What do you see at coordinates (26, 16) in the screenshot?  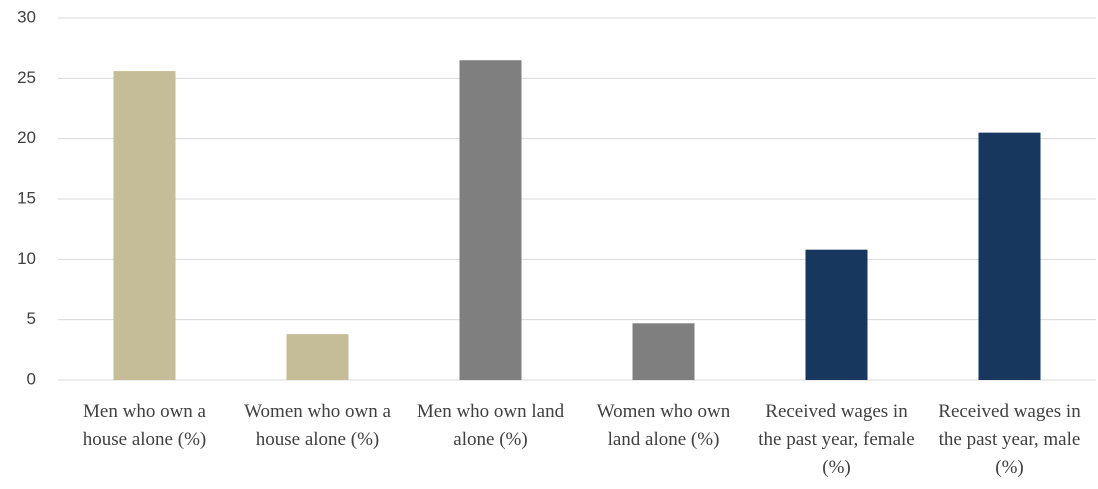 I see `y-tick-label: 30` at bounding box center [26, 16].